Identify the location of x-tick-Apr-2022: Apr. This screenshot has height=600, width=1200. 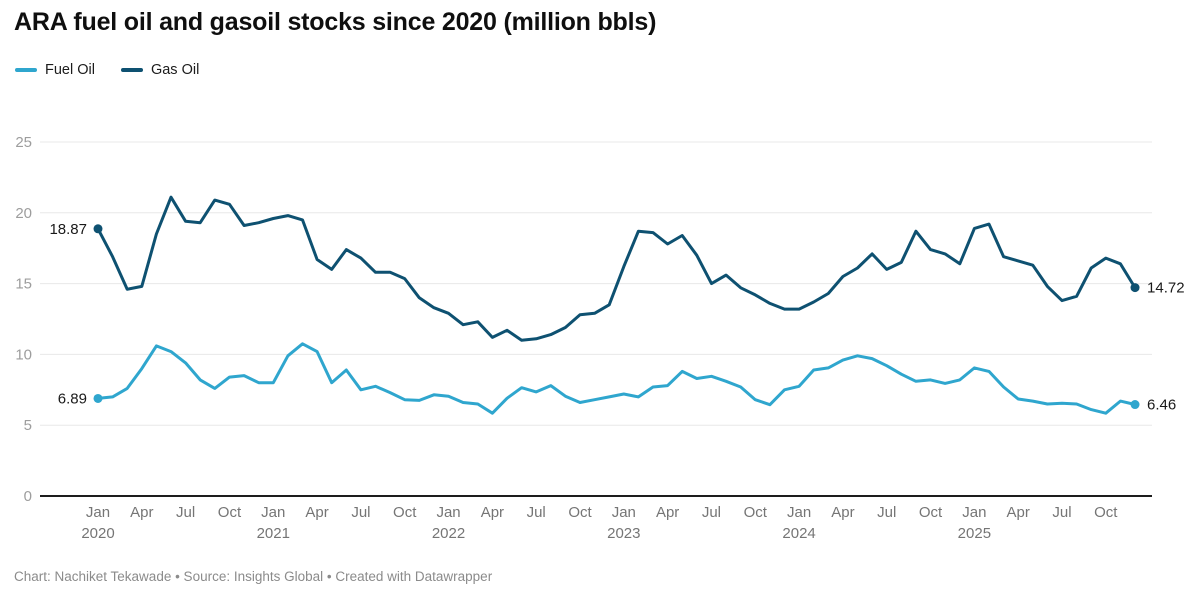
(492, 512).